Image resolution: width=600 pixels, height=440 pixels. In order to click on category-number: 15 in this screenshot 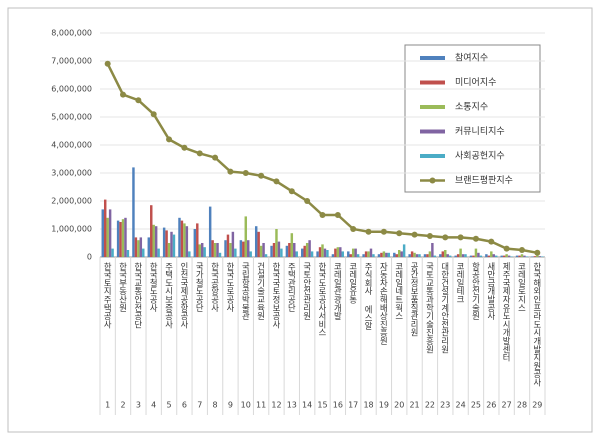, I will do `click(322, 405)`.